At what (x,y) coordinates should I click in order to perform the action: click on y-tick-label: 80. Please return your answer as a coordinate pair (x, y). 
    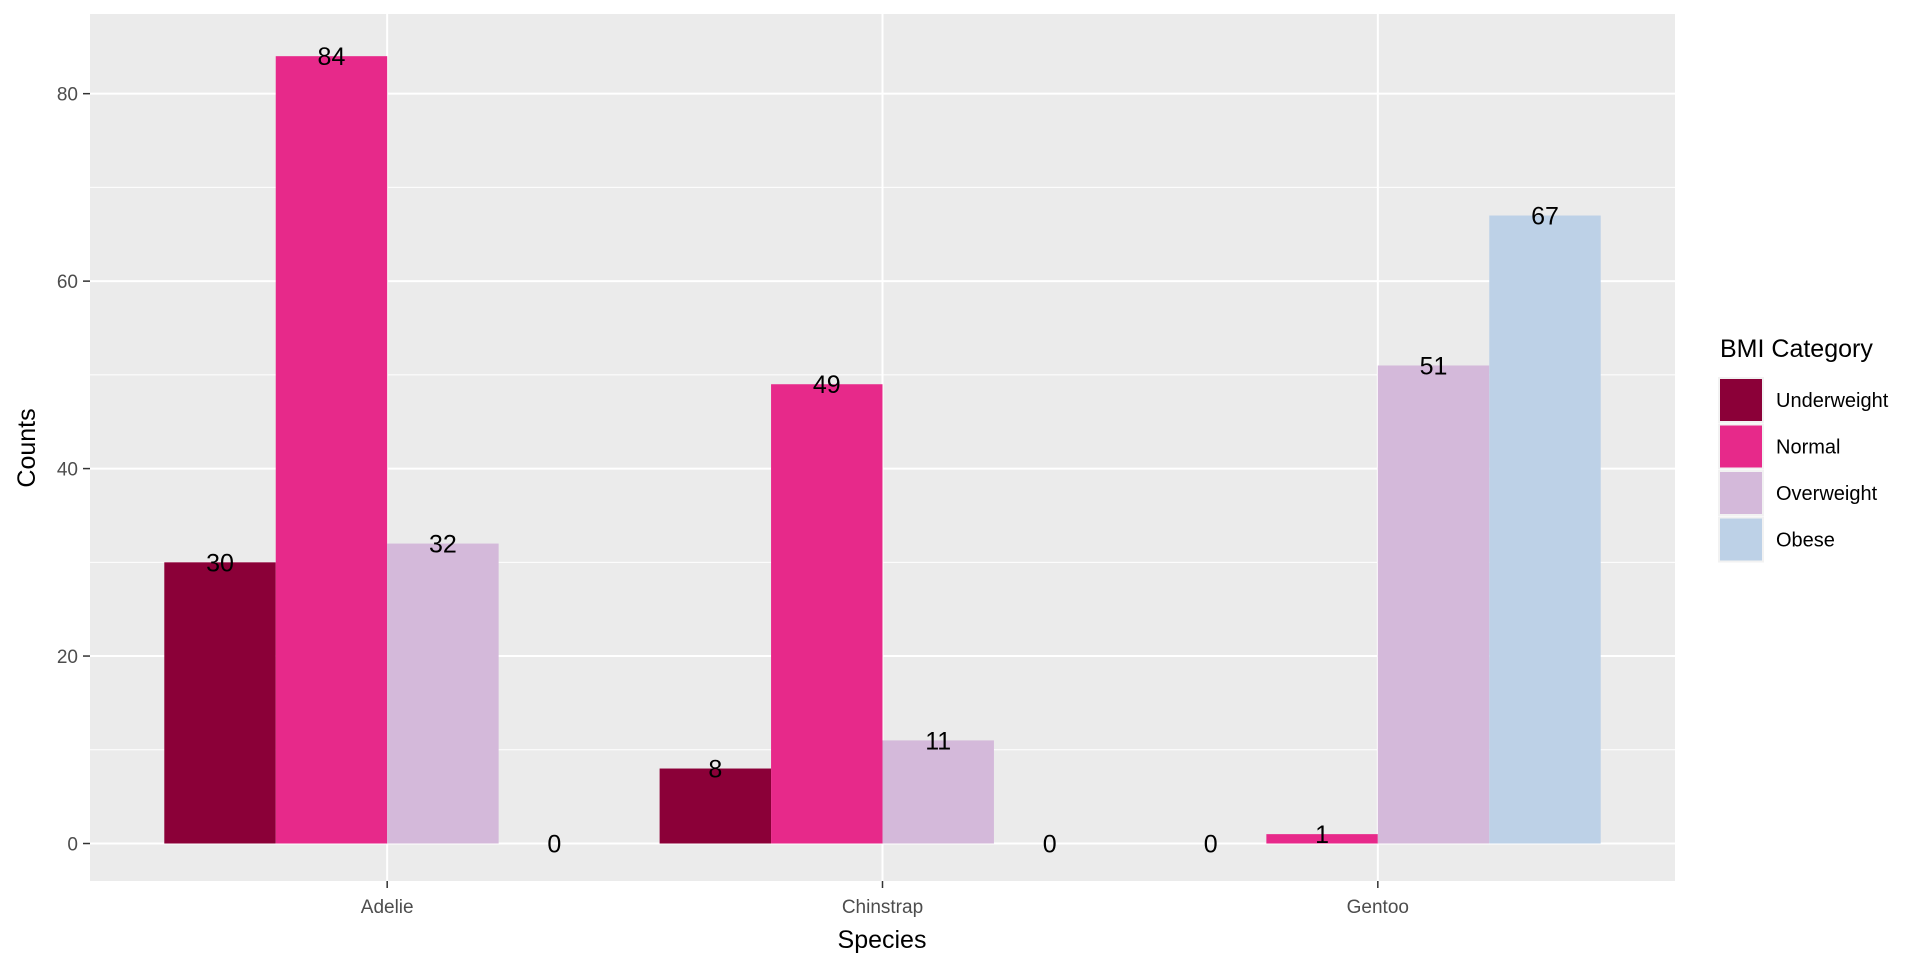
    Looking at the image, I should click on (67, 95).